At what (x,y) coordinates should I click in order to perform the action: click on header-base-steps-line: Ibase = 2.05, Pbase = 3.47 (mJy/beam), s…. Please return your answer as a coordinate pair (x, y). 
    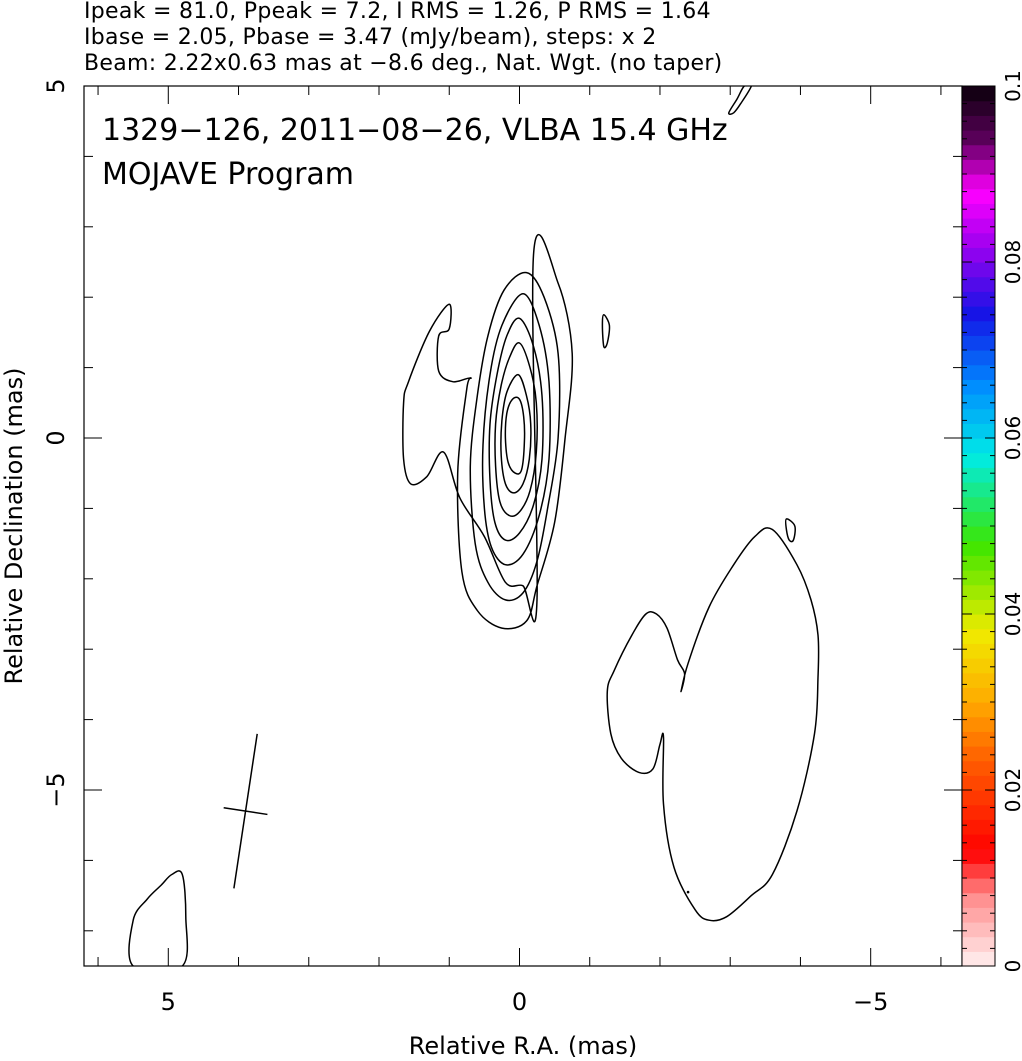
    Looking at the image, I should click on (370, 37).